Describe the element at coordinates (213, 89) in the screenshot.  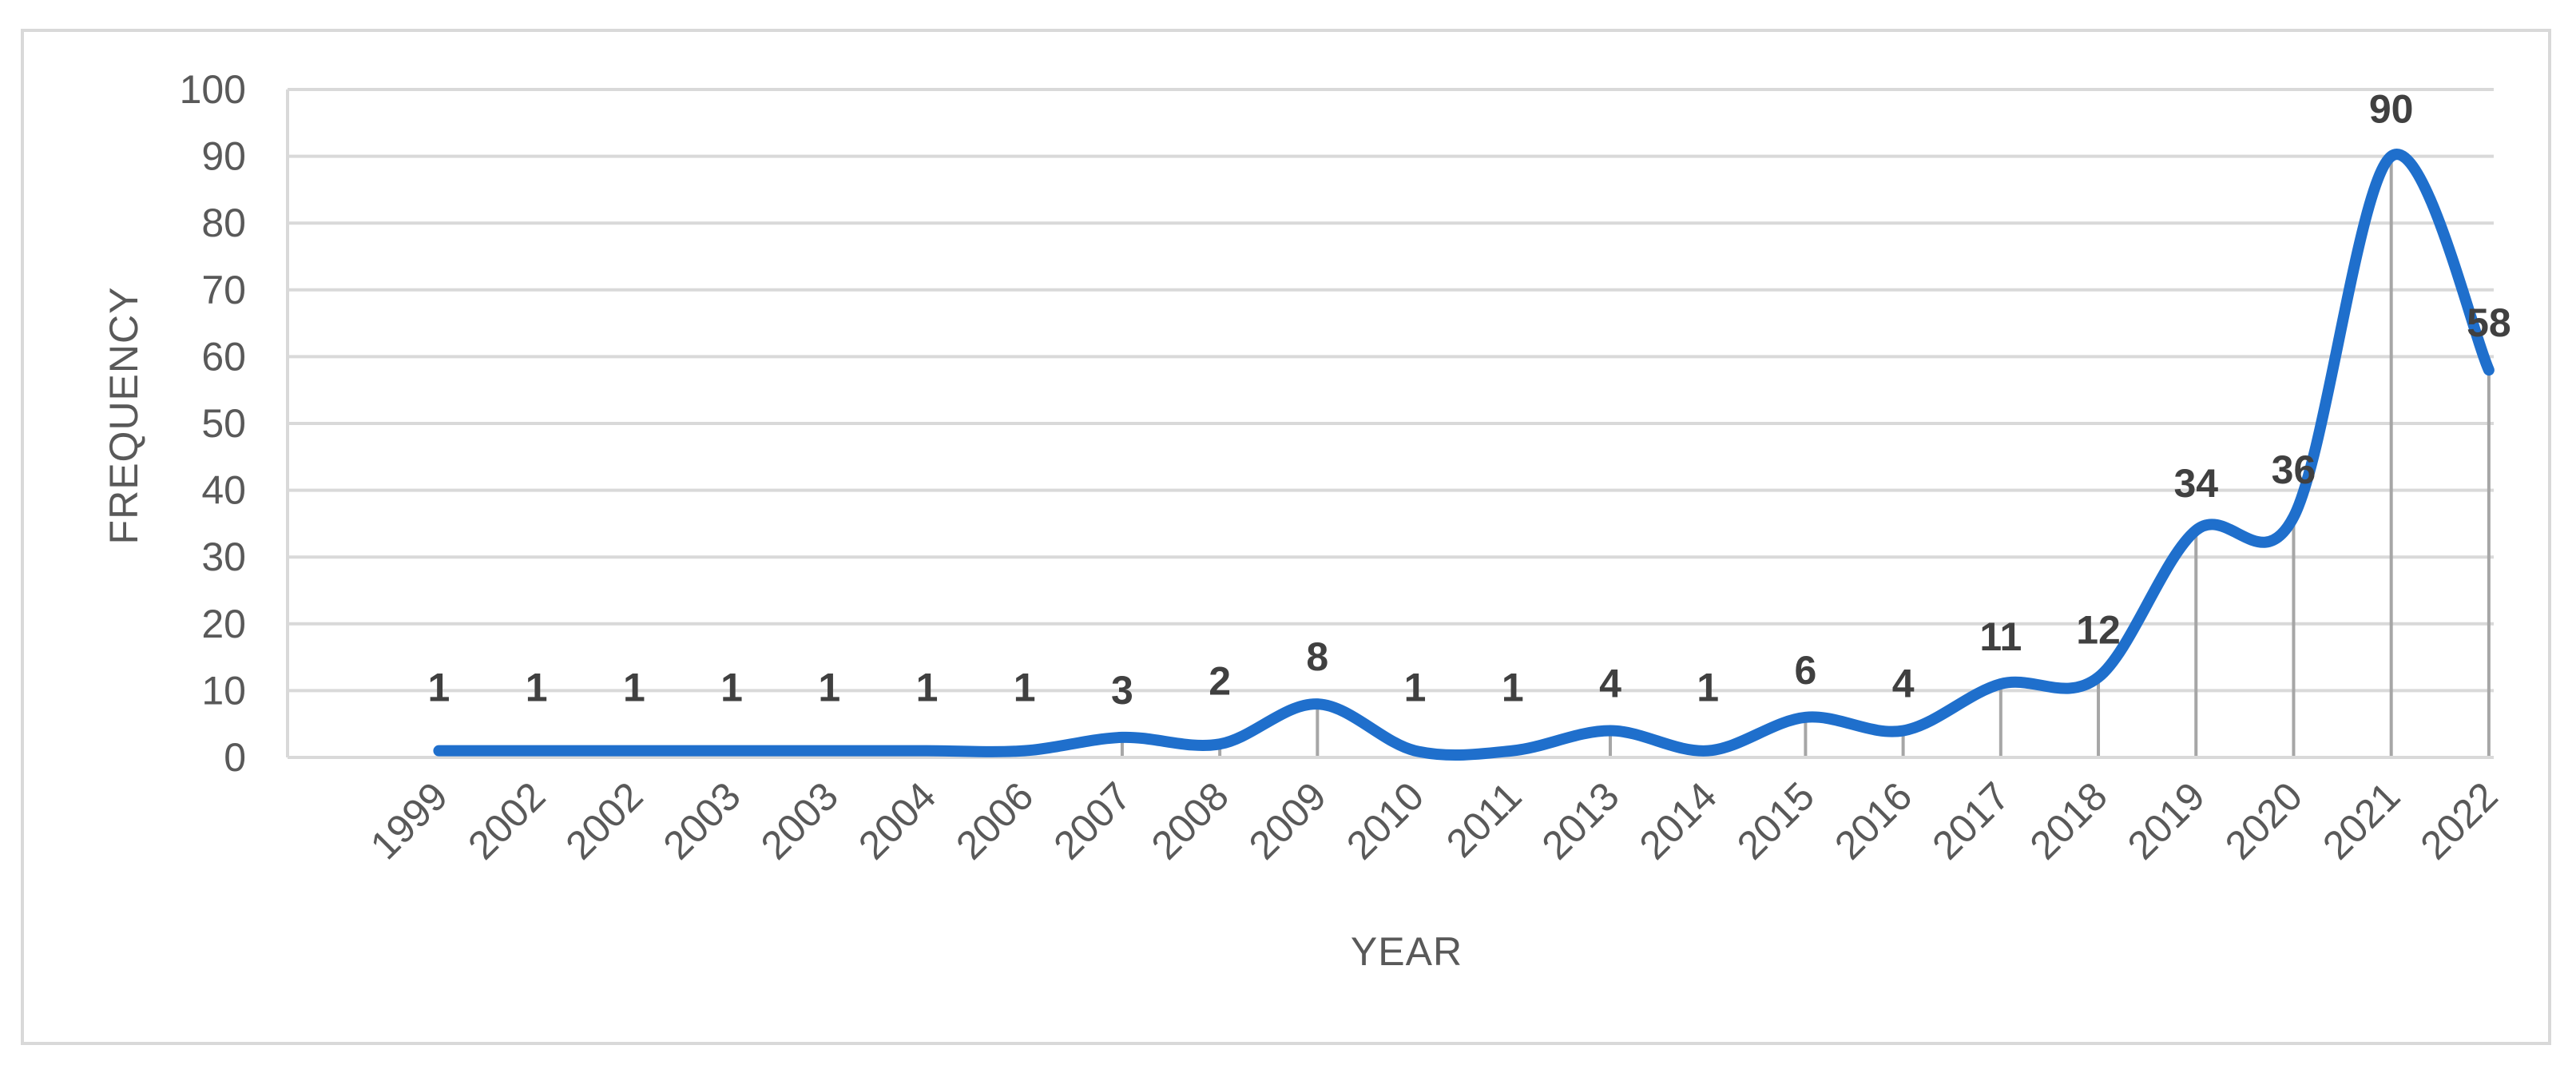
I see `y-tick-100: 100` at that location.